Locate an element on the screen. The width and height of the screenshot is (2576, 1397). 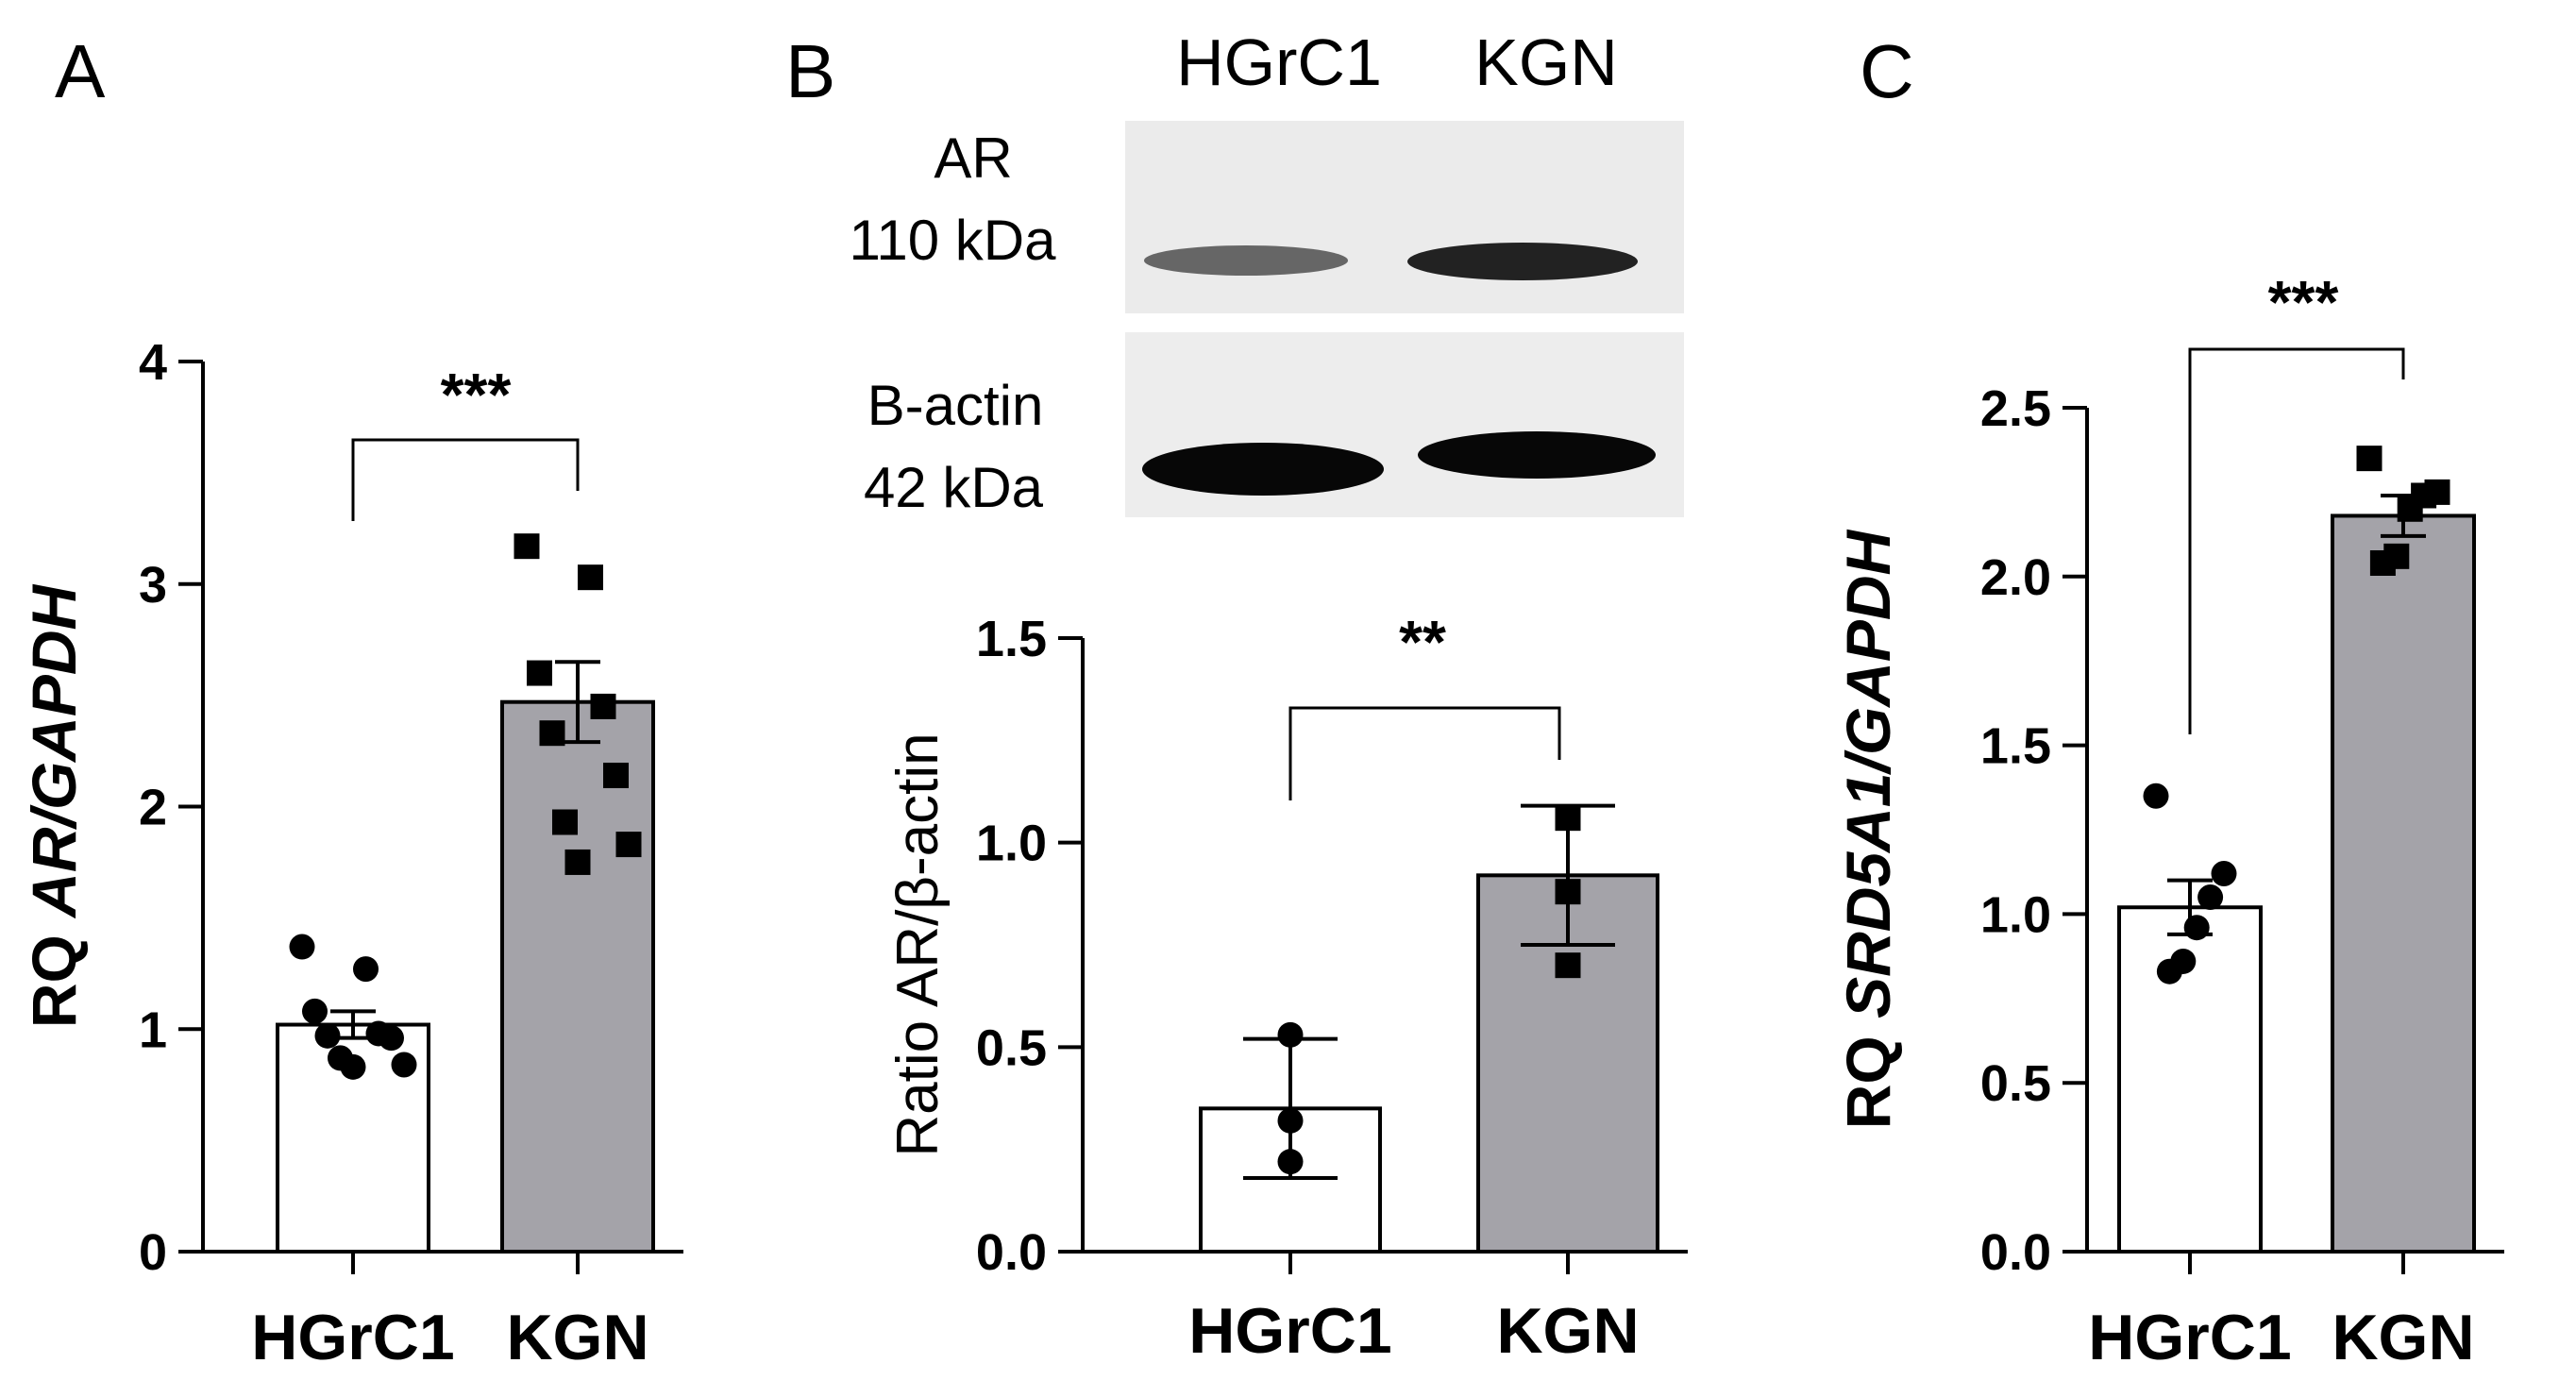
blot-actin-band-hgrc1 is located at coordinates (1263, 469).